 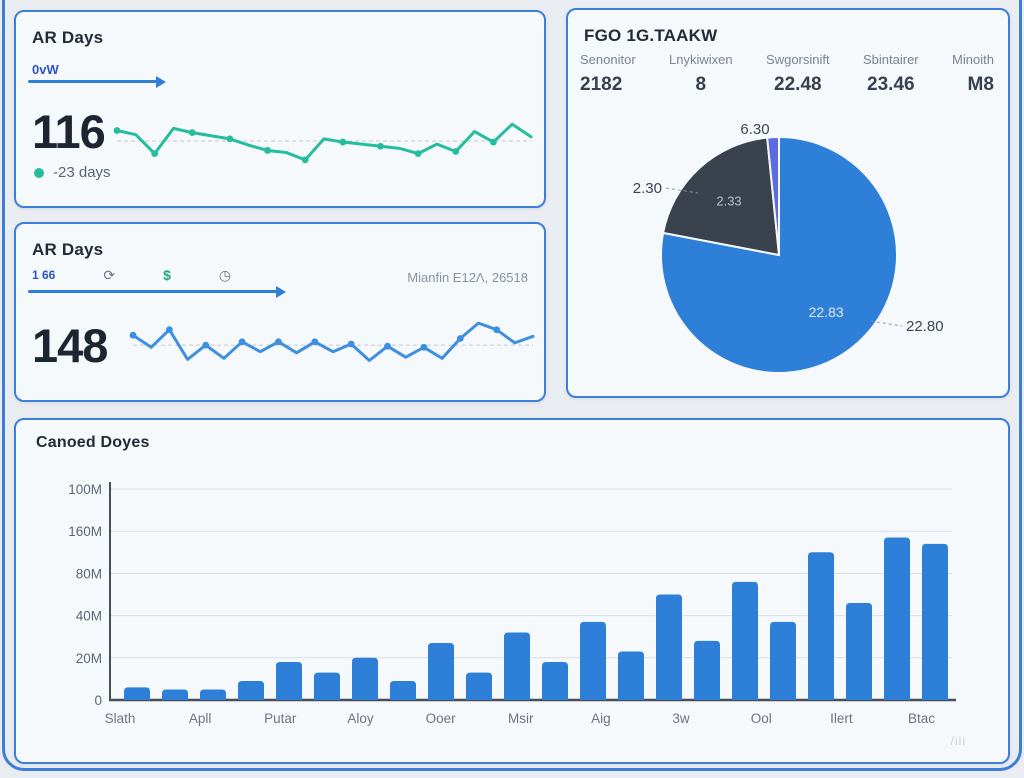 What do you see at coordinates (98, 700) in the screenshot?
I see `svg-text: 0` at bounding box center [98, 700].